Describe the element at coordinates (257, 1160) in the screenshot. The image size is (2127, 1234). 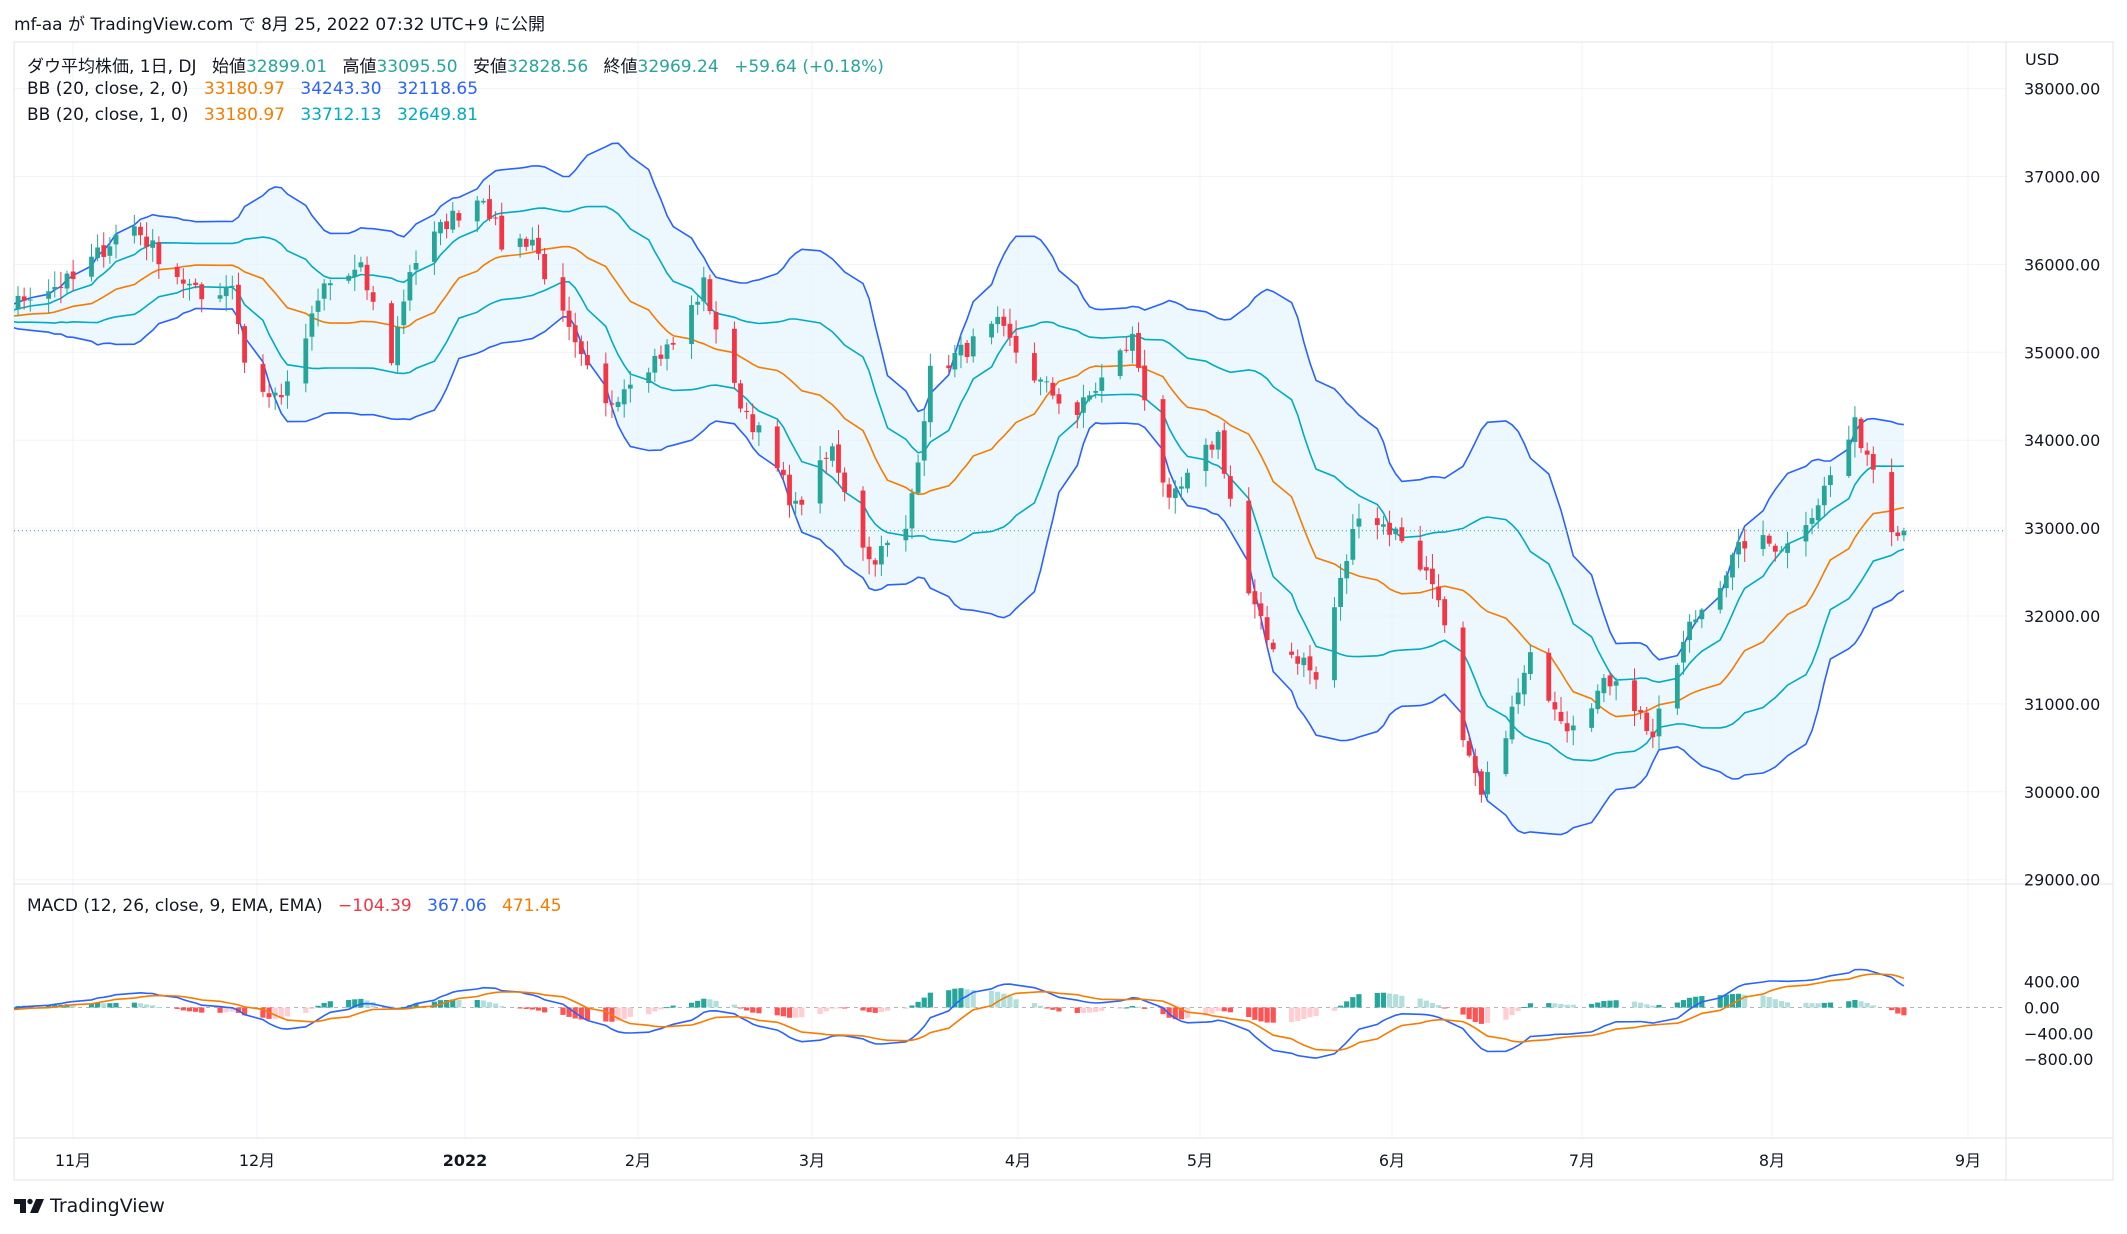
I see `time-tick-label: 12月` at that location.